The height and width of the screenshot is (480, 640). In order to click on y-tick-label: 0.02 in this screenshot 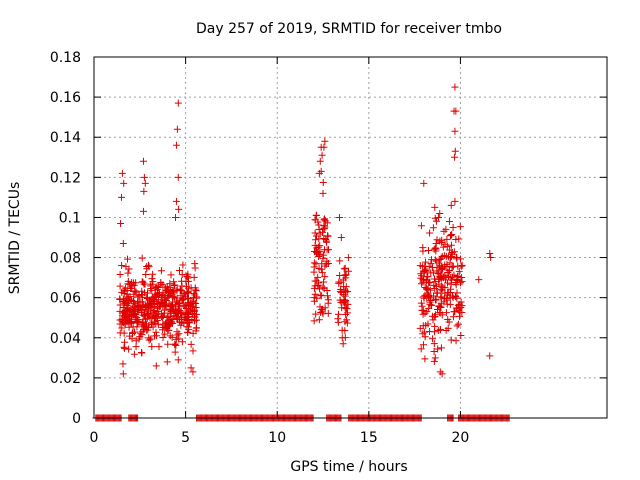, I will do `click(65, 379)`.